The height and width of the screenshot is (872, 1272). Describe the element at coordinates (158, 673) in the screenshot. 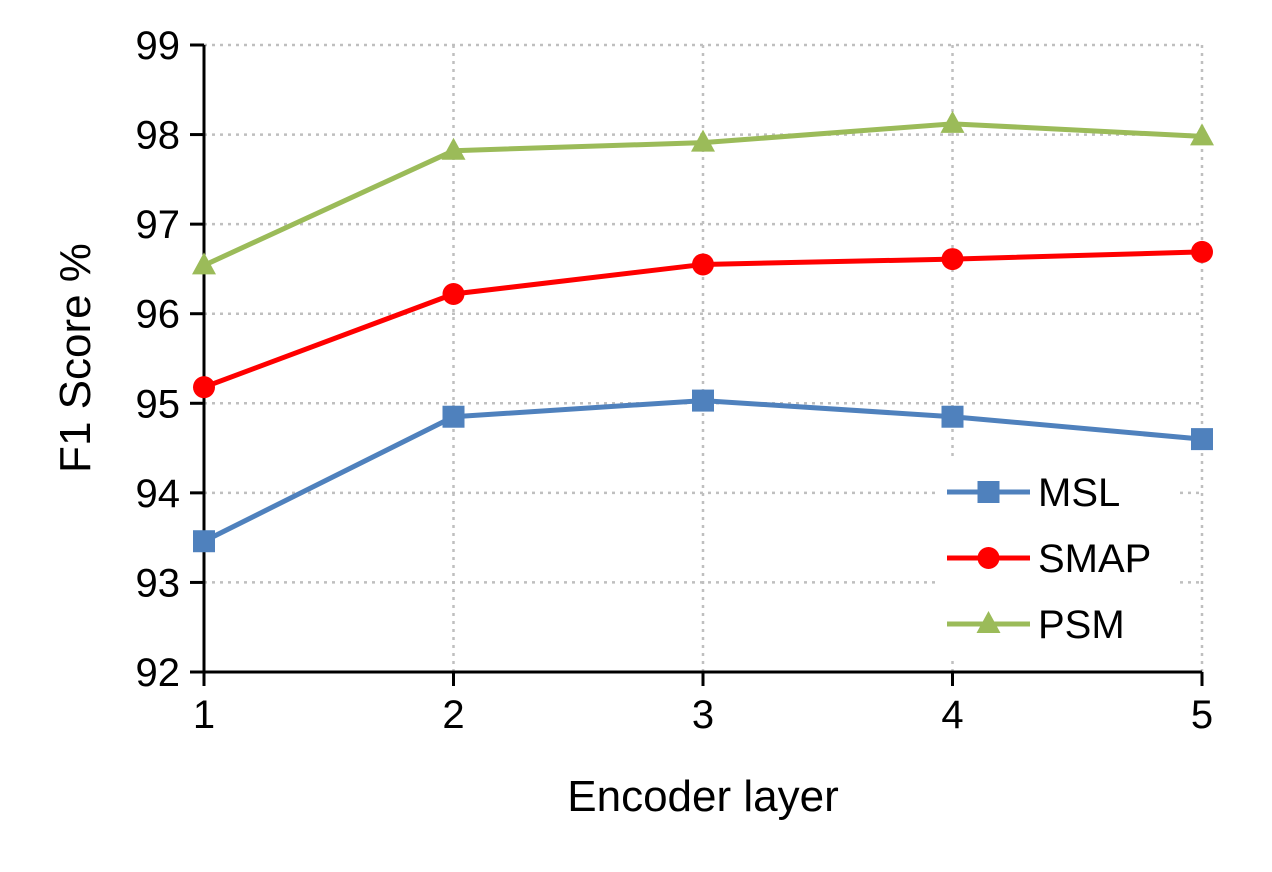

I see `y-tick-label: 92` at that location.